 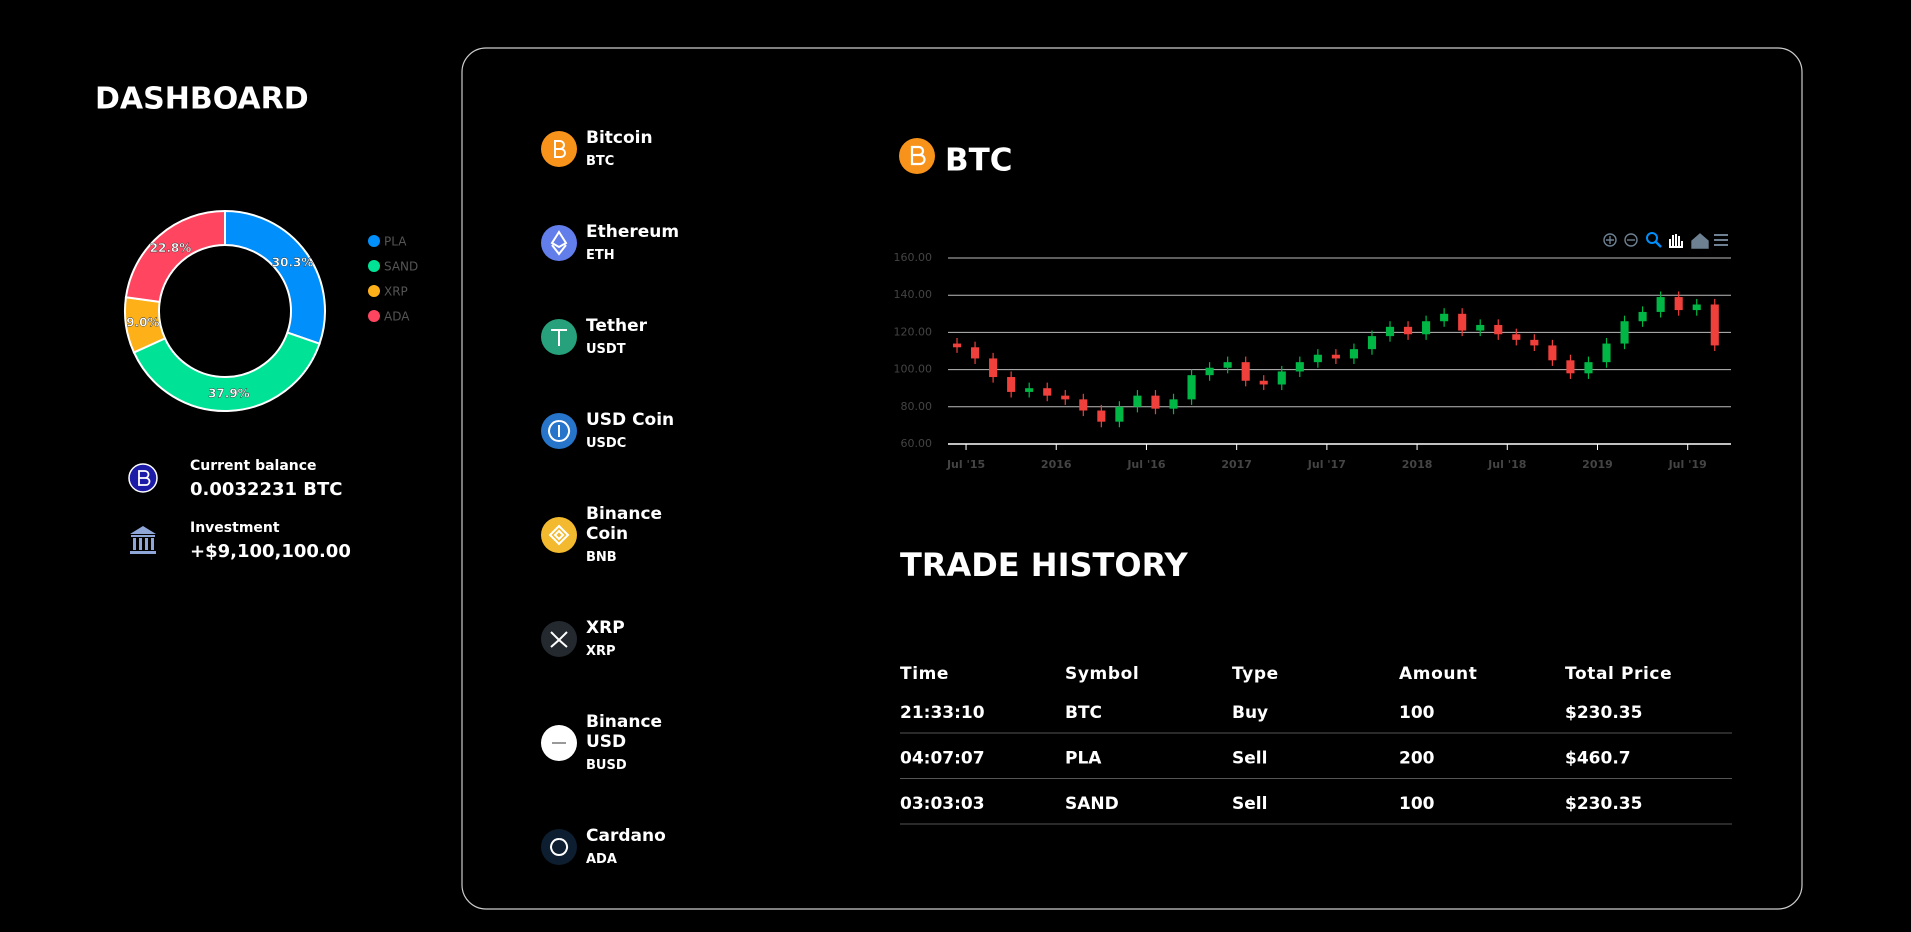 What do you see at coordinates (636, 847) in the screenshot?
I see `coin-text: Cardano ADA` at bounding box center [636, 847].